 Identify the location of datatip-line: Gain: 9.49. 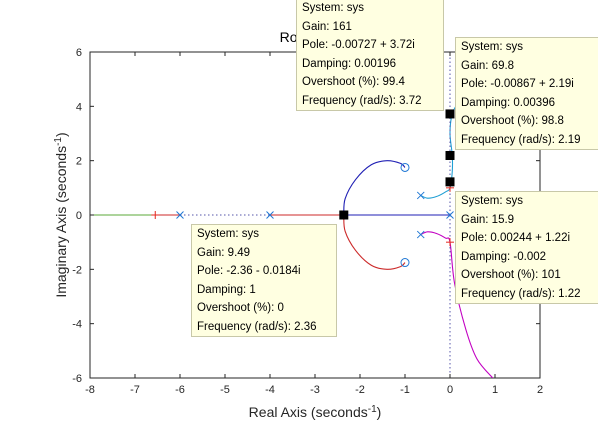
(224, 252).